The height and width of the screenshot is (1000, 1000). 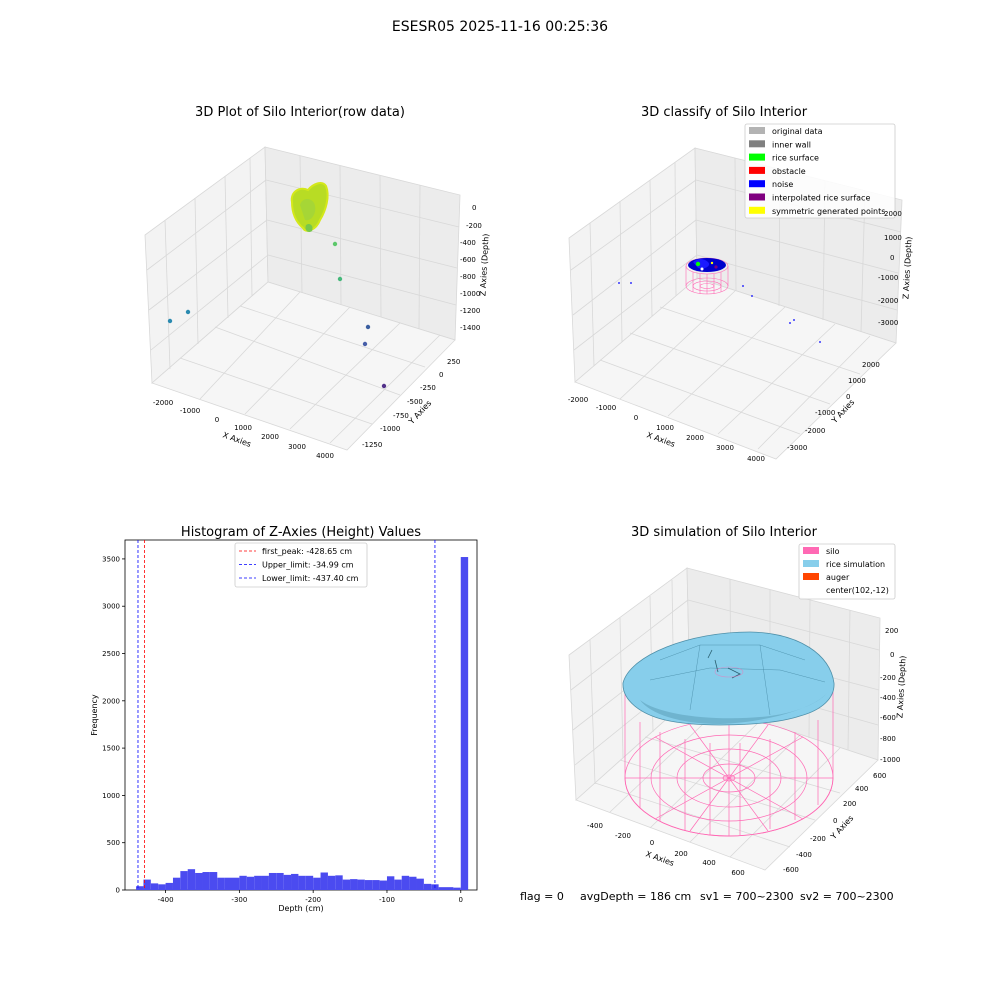 What do you see at coordinates (695, 438) in the screenshot?
I see `classify-xtick: 2000` at bounding box center [695, 438].